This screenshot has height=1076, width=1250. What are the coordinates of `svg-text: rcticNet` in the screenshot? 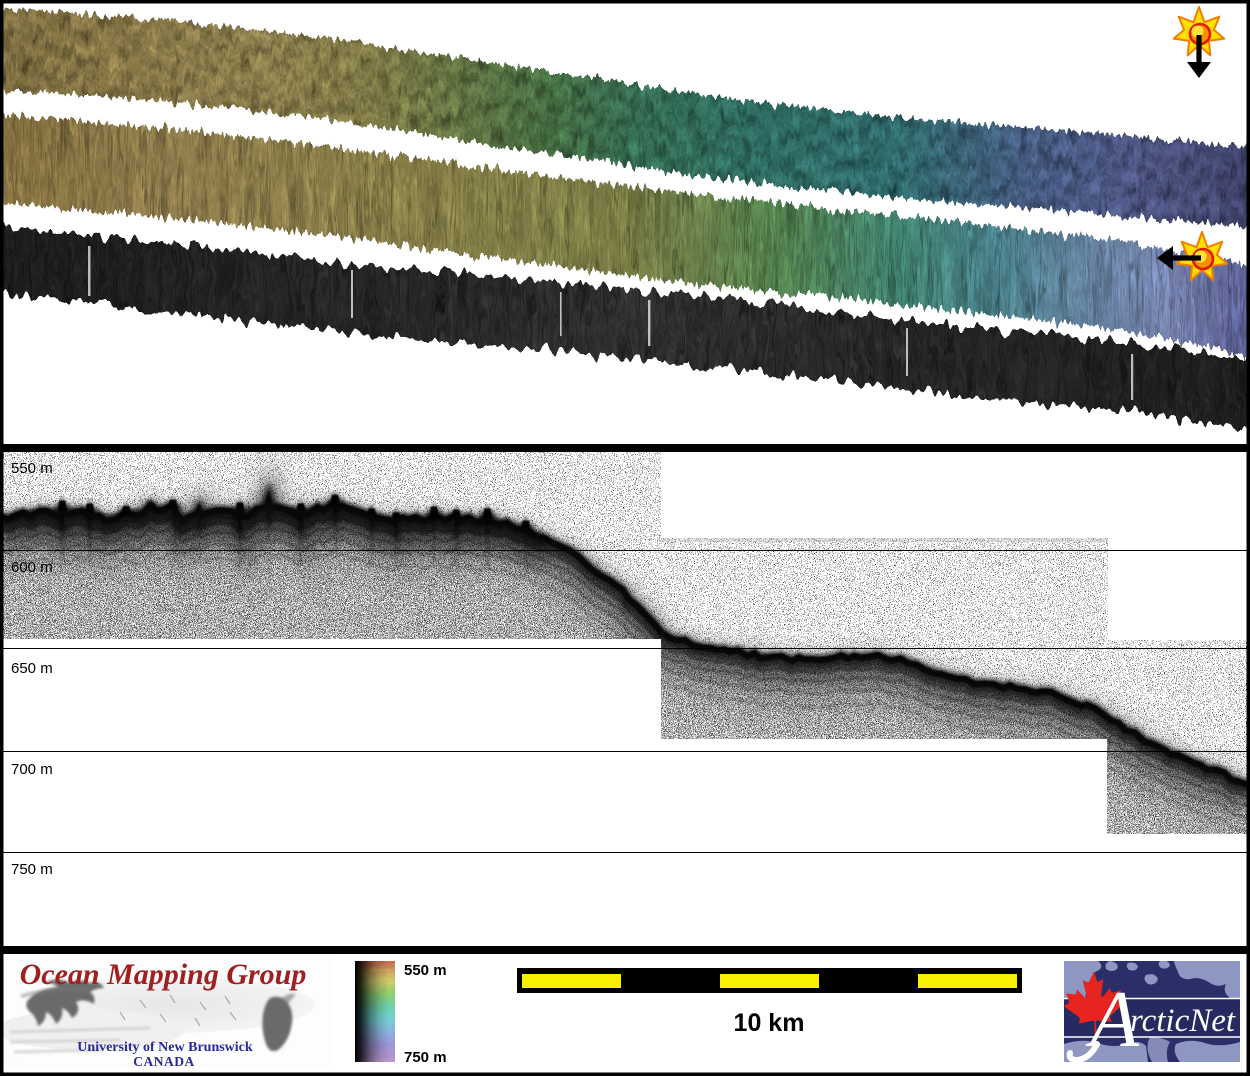 It's located at (1183, 1021).